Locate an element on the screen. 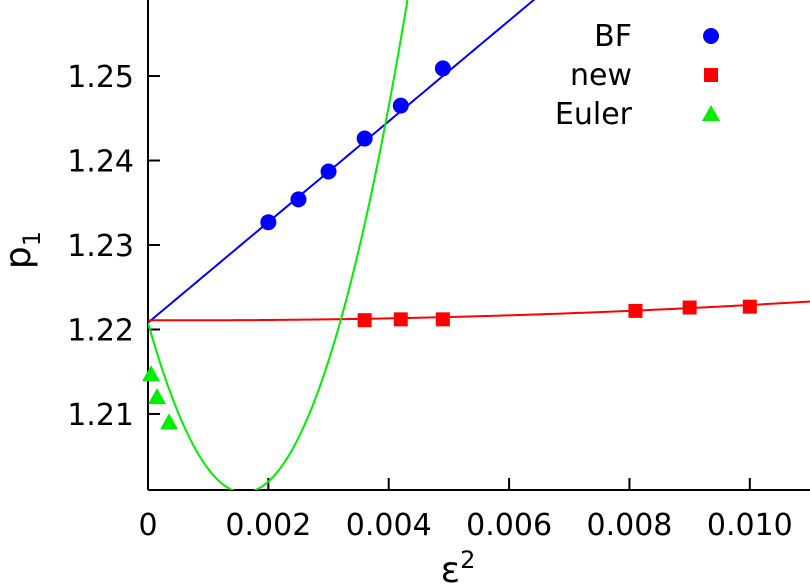 This screenshot has width=810, height=587. x-axis-label-superscript: 2 is located at coordinates (467, 560).